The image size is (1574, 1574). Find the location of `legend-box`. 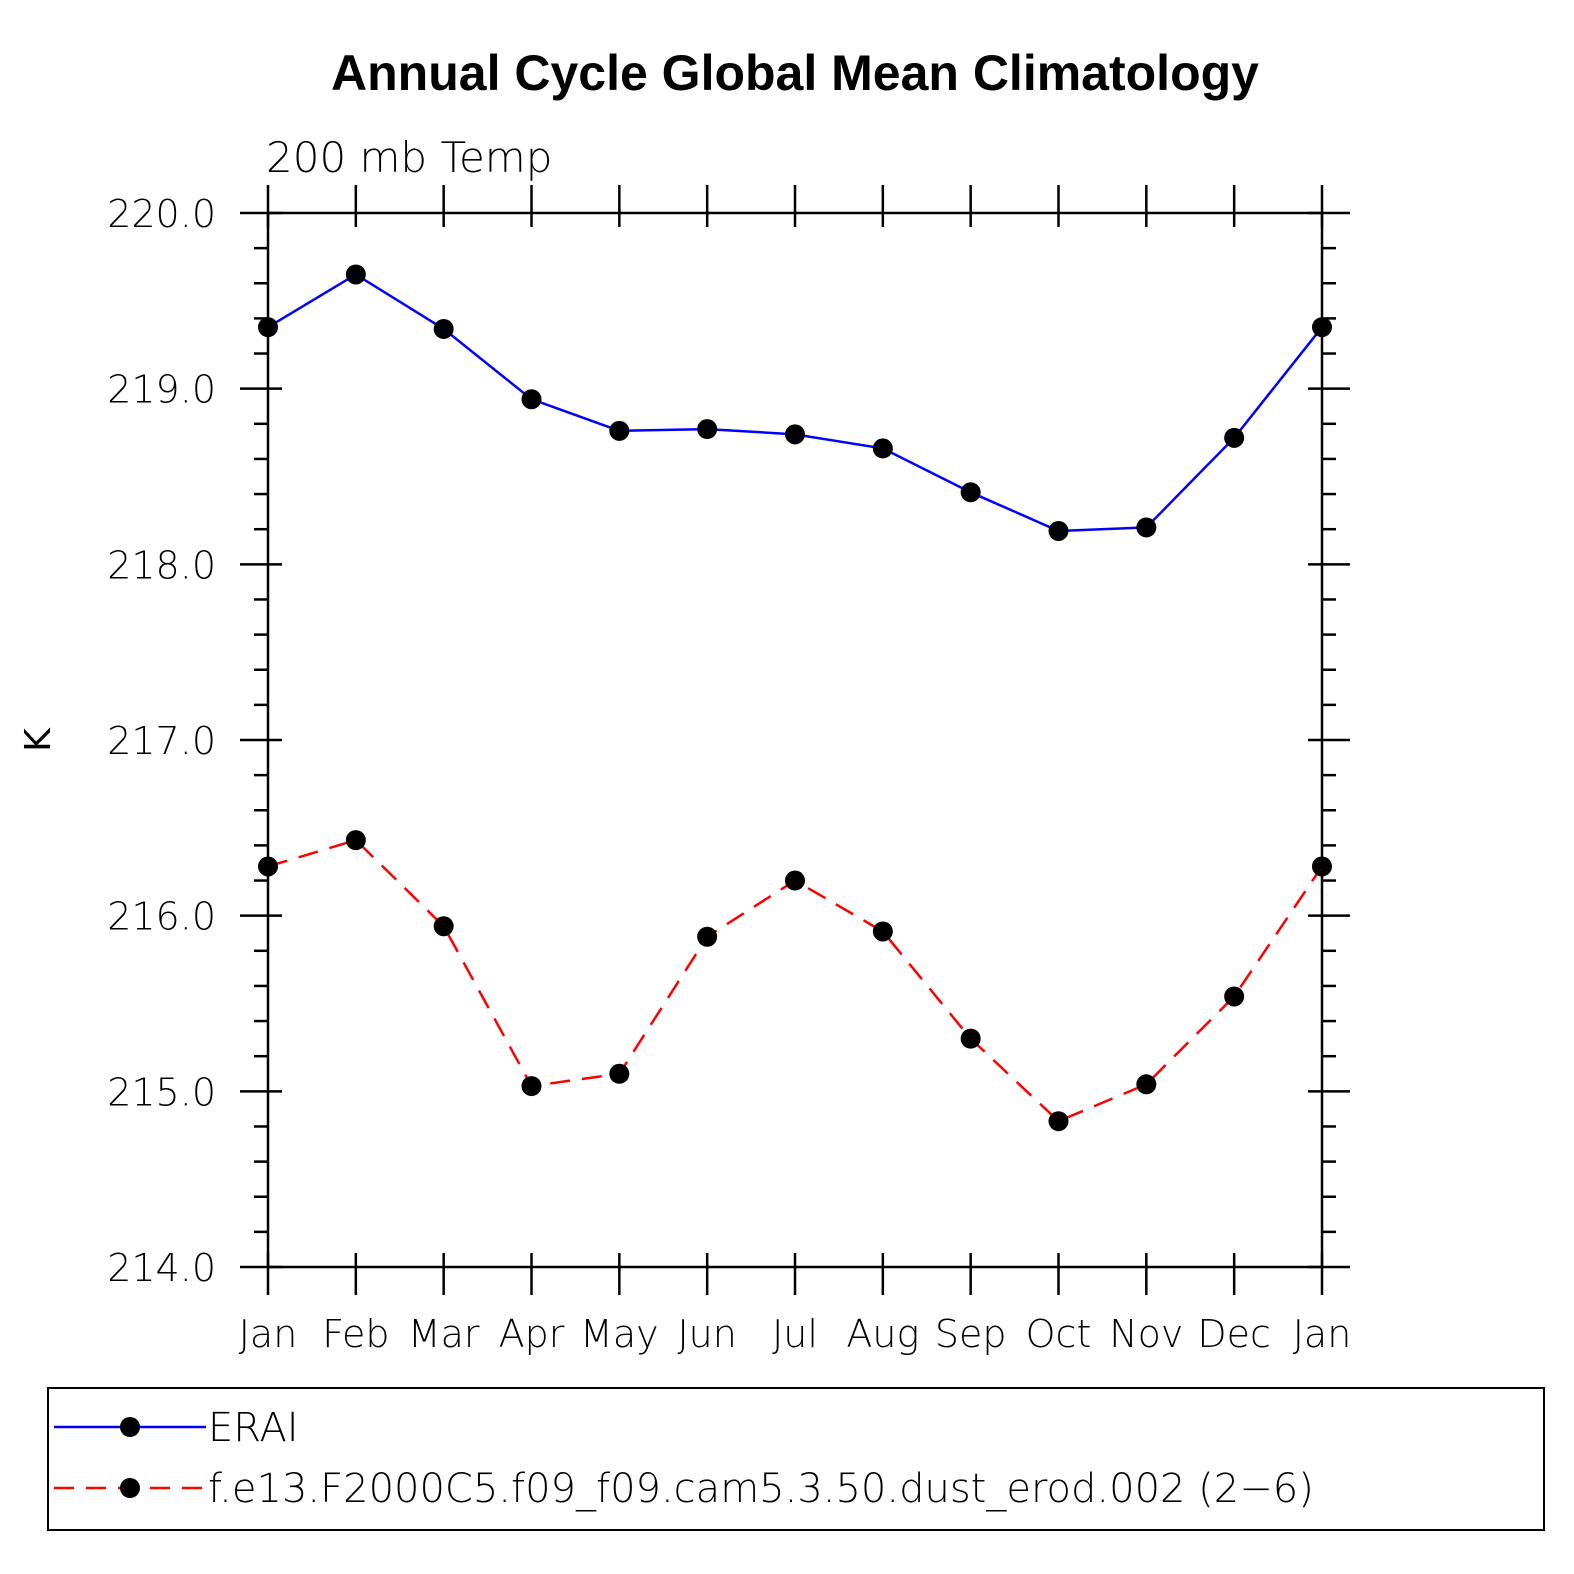

legend-box is located at coordinates (796, 1459).